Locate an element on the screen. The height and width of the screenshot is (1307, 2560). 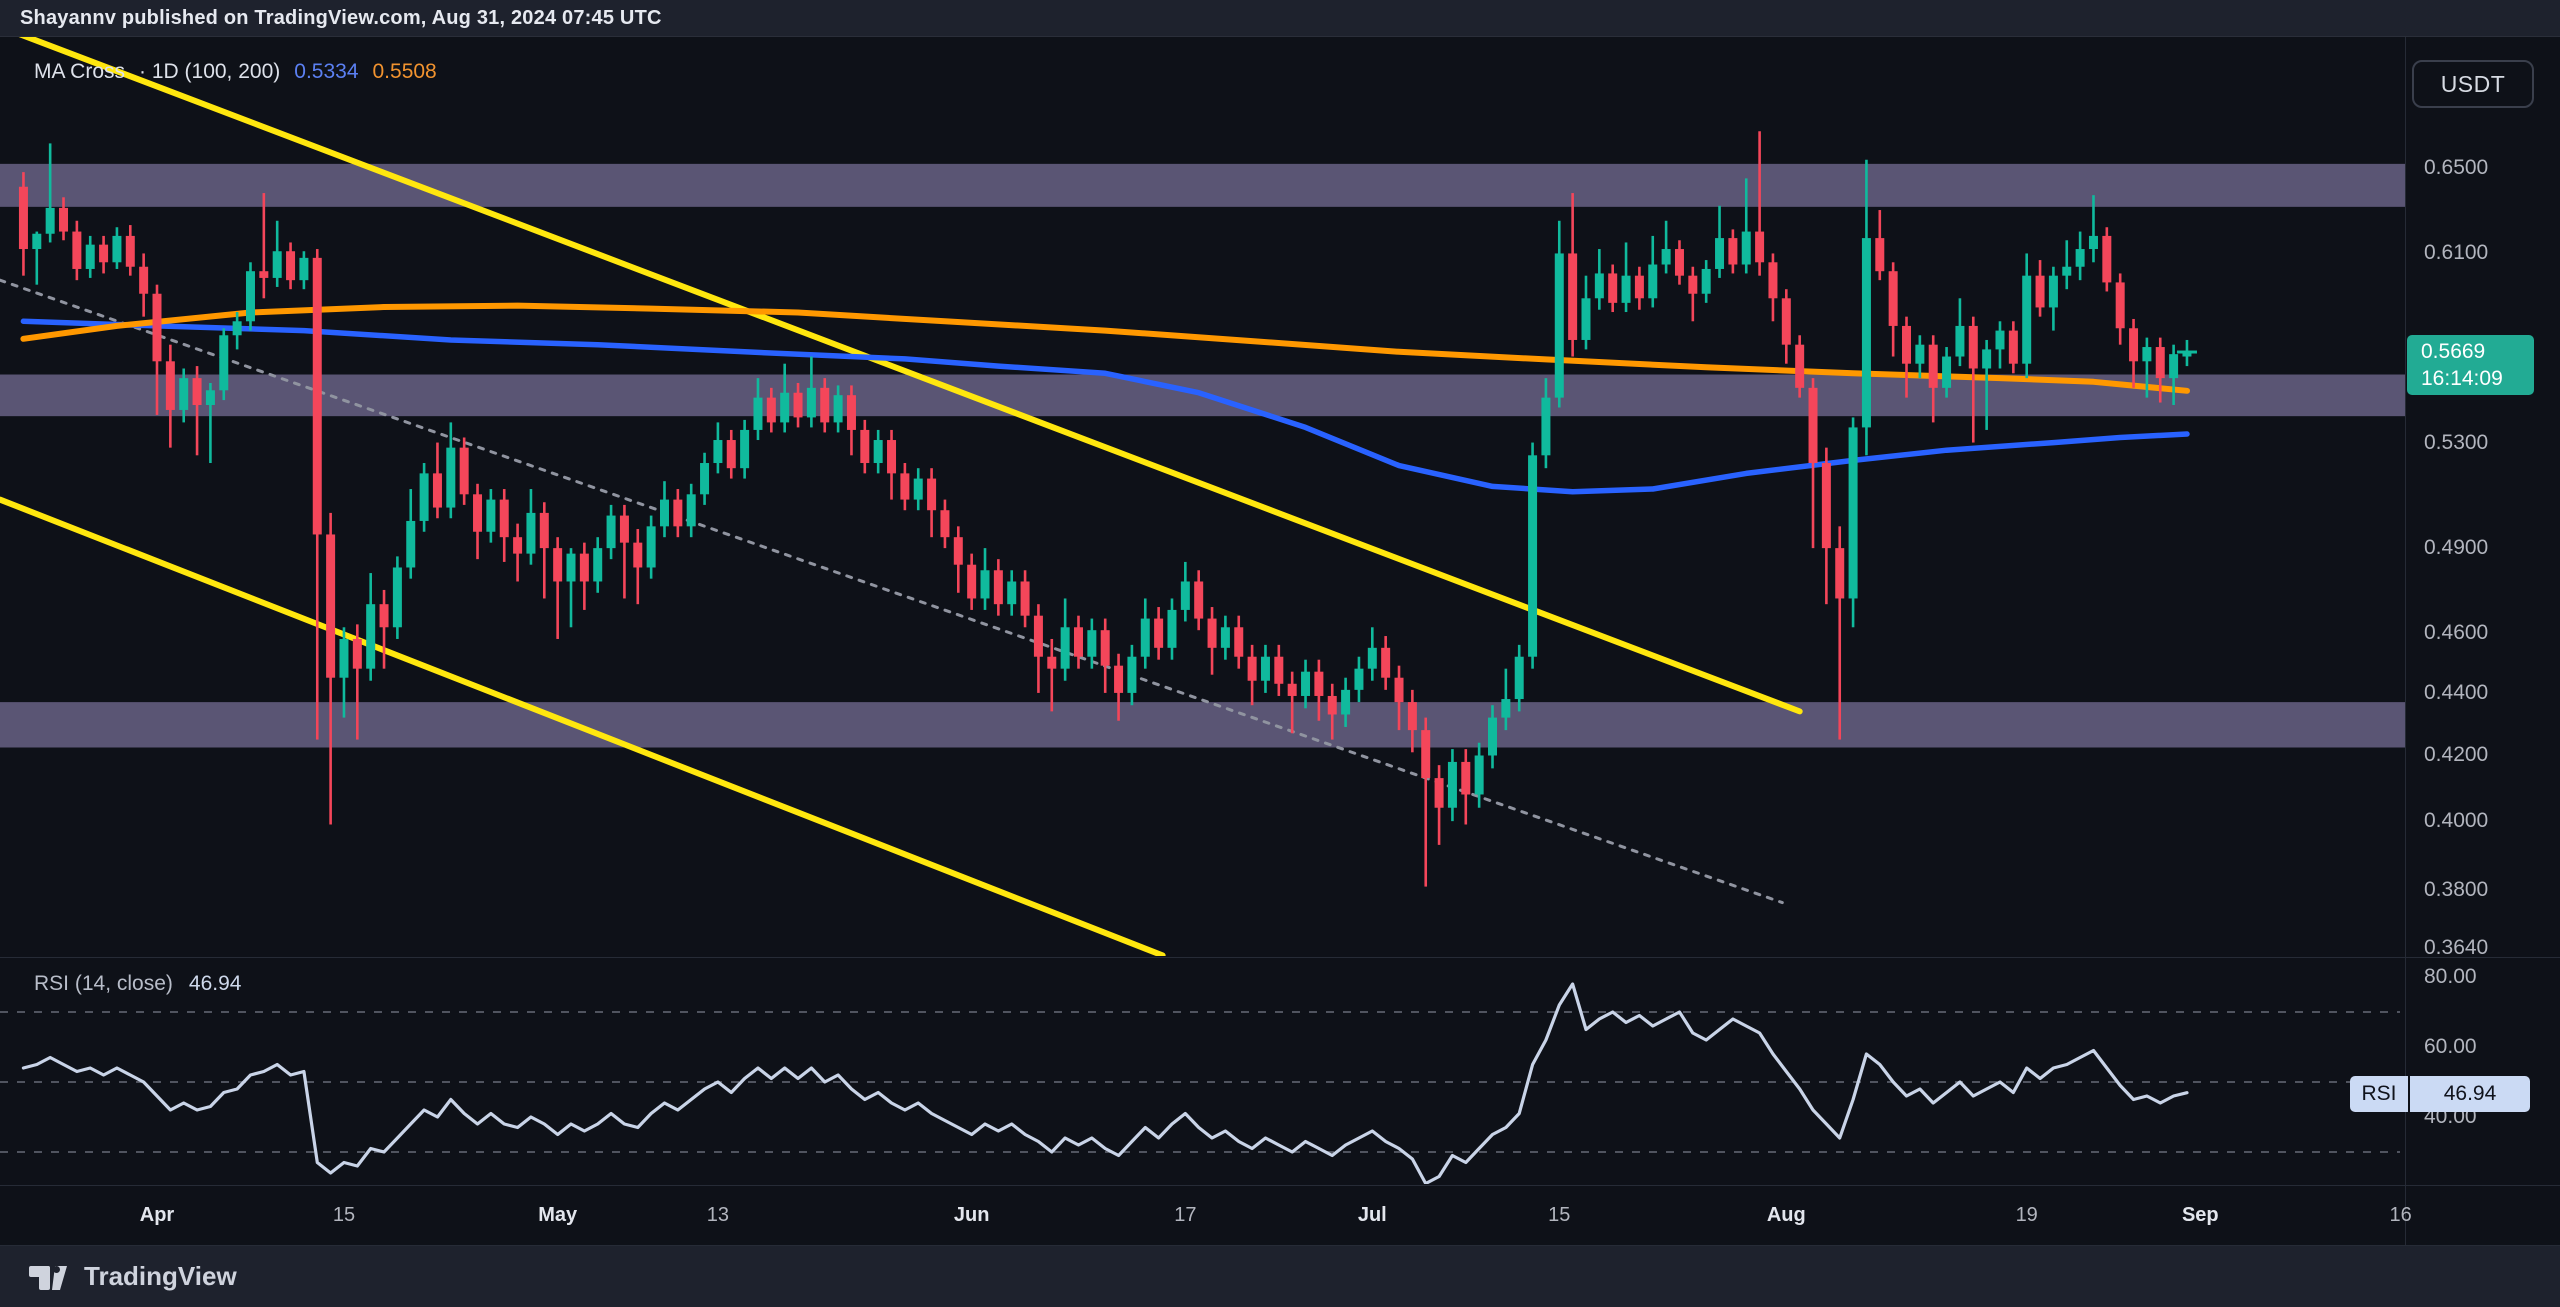
support-zone is located at coordinates (1202, 725).